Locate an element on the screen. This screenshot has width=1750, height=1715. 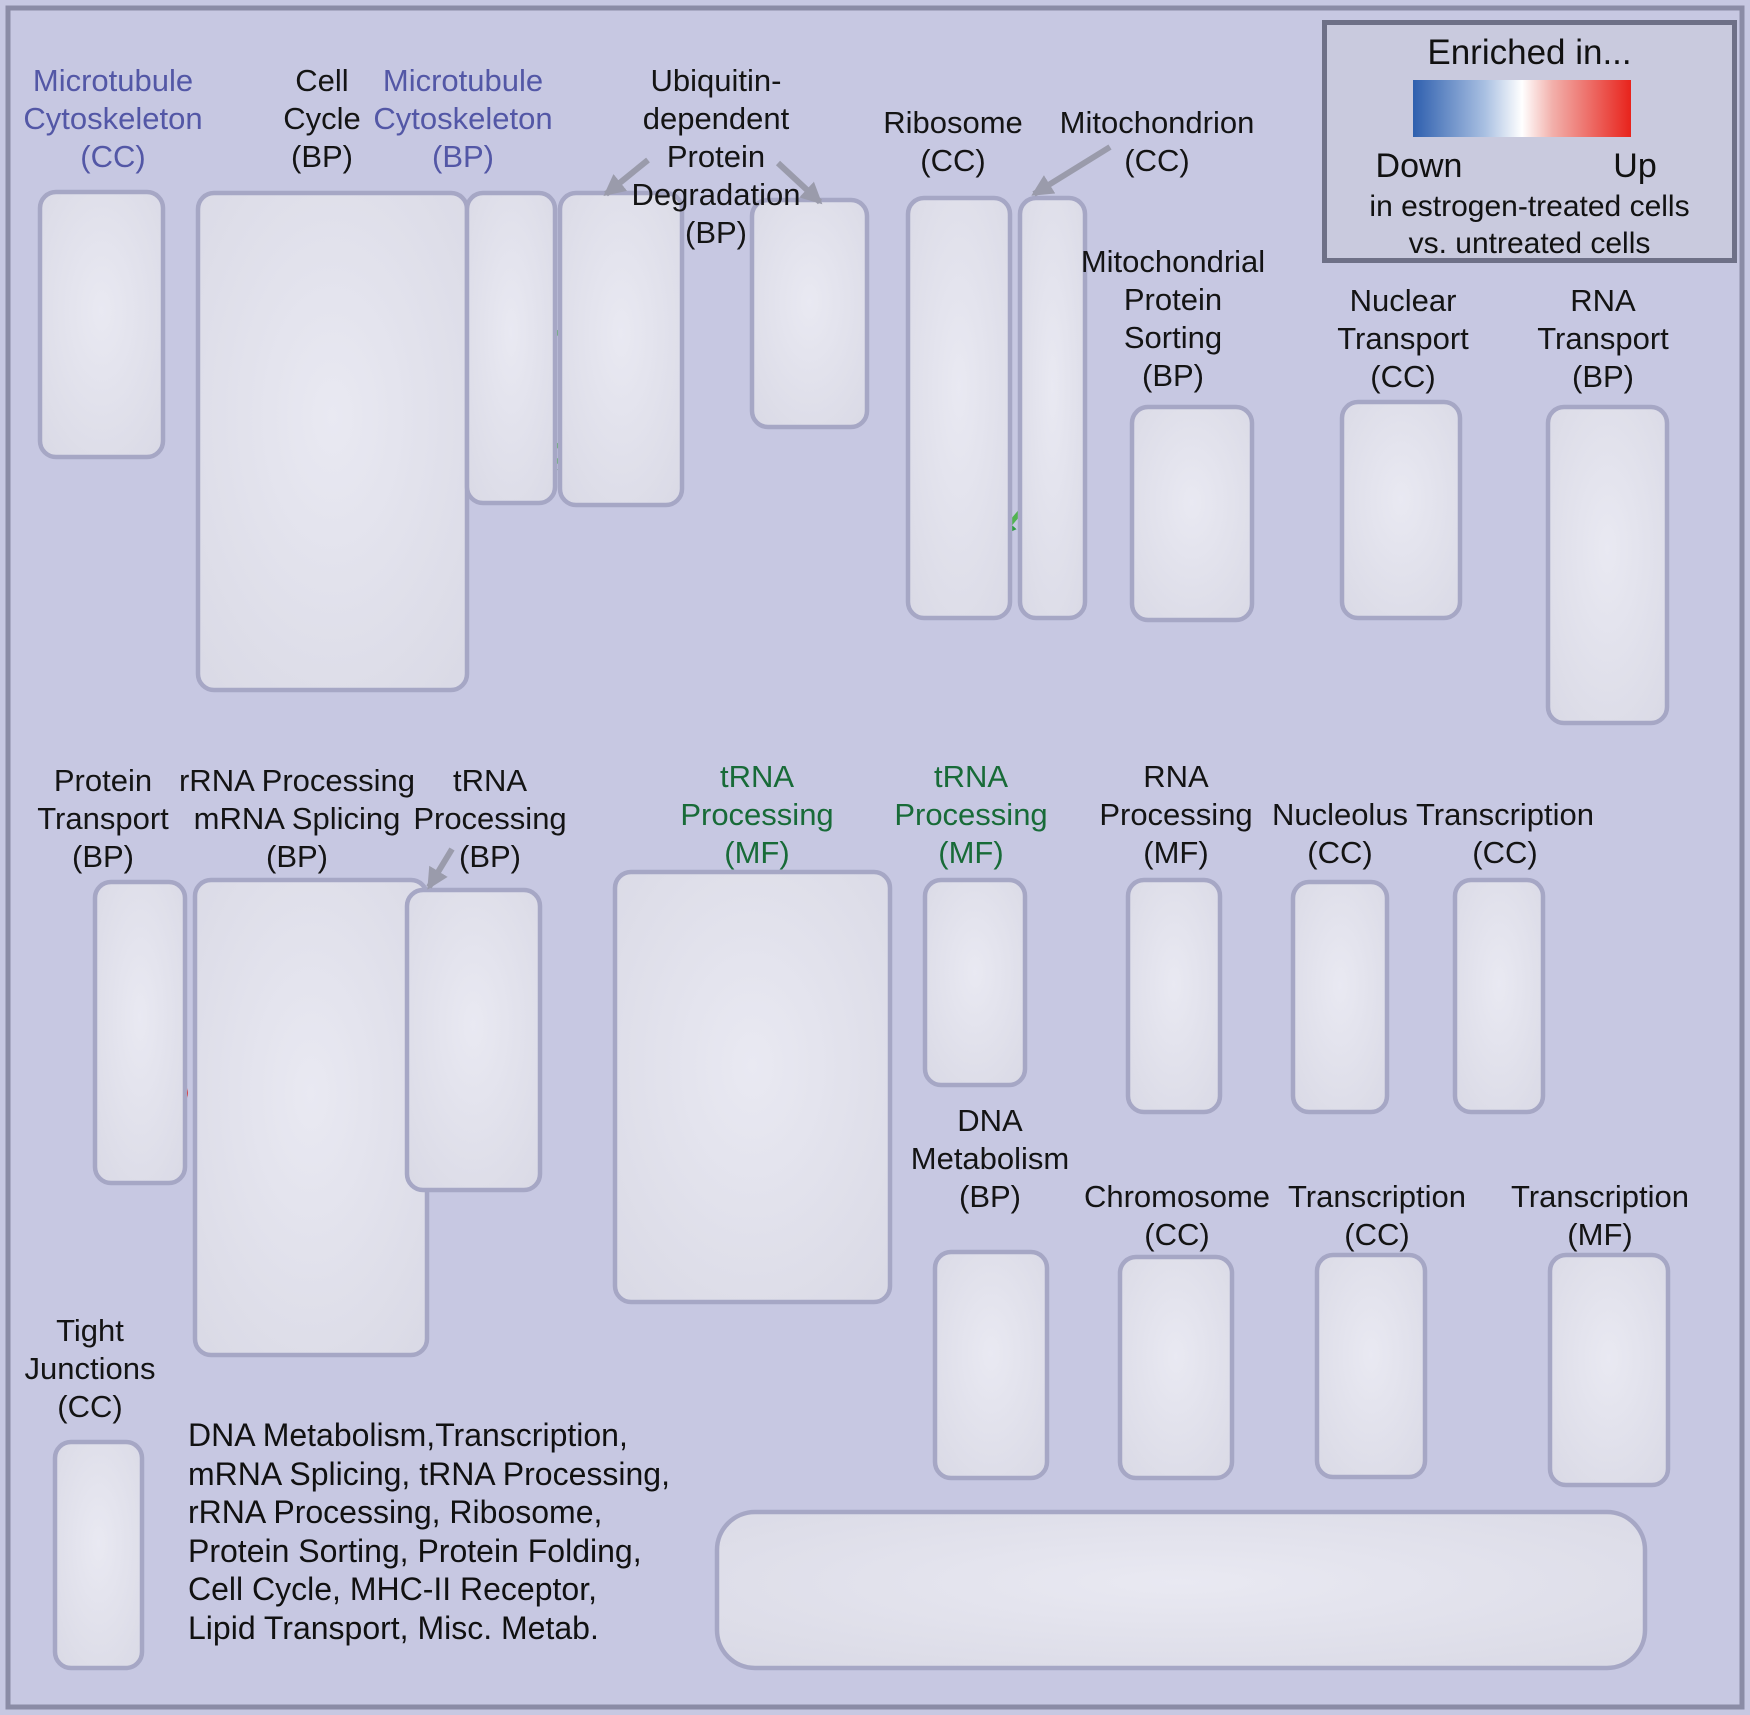
legend-subtitle-line2: vs. untreated cells is located at coordinates (1529, 243).